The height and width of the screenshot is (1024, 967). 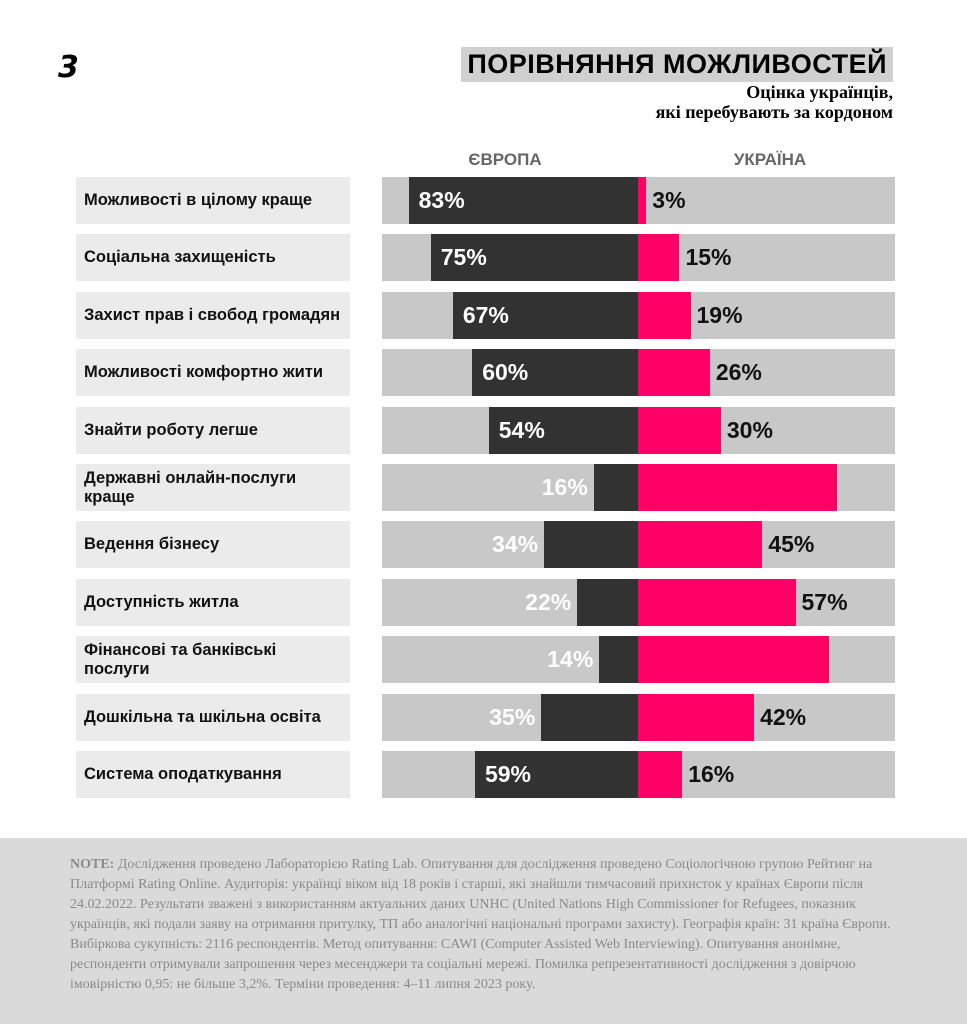 What do you see at coordinates (213, 373) in the screenshot?
I see `category-label: Можливості комфортно жити` at bounding box center [213, 373].